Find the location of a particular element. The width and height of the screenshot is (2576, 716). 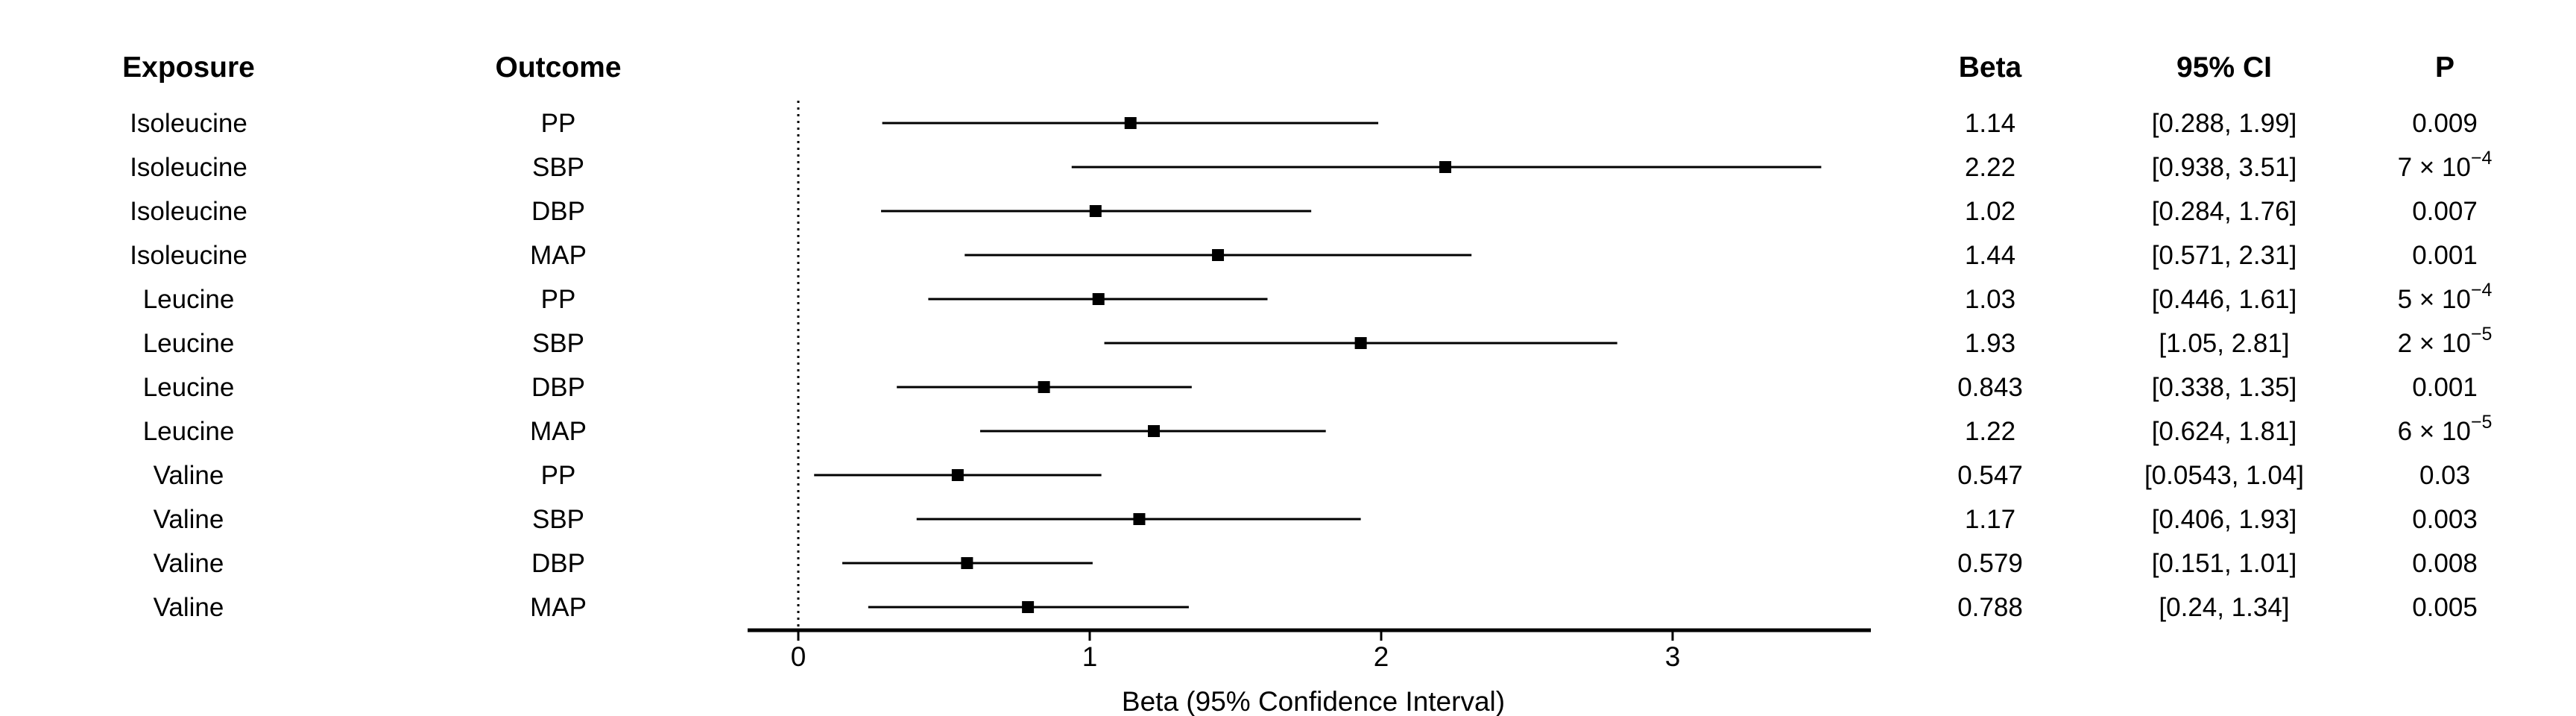

beta-value: 1.17 is located at coordinates (1990, 519).